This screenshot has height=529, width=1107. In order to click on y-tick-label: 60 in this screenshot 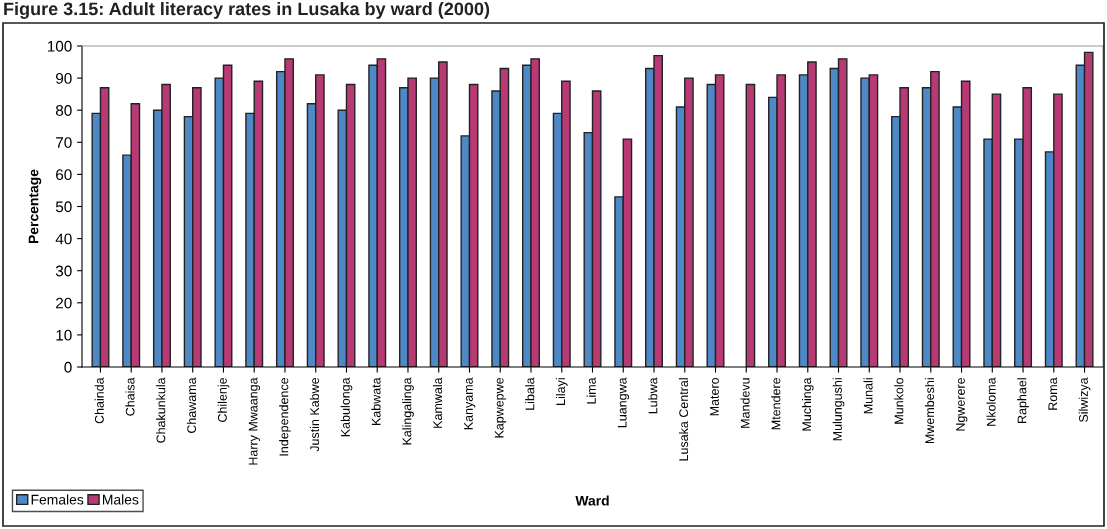, I will do `click(64, 175)`.